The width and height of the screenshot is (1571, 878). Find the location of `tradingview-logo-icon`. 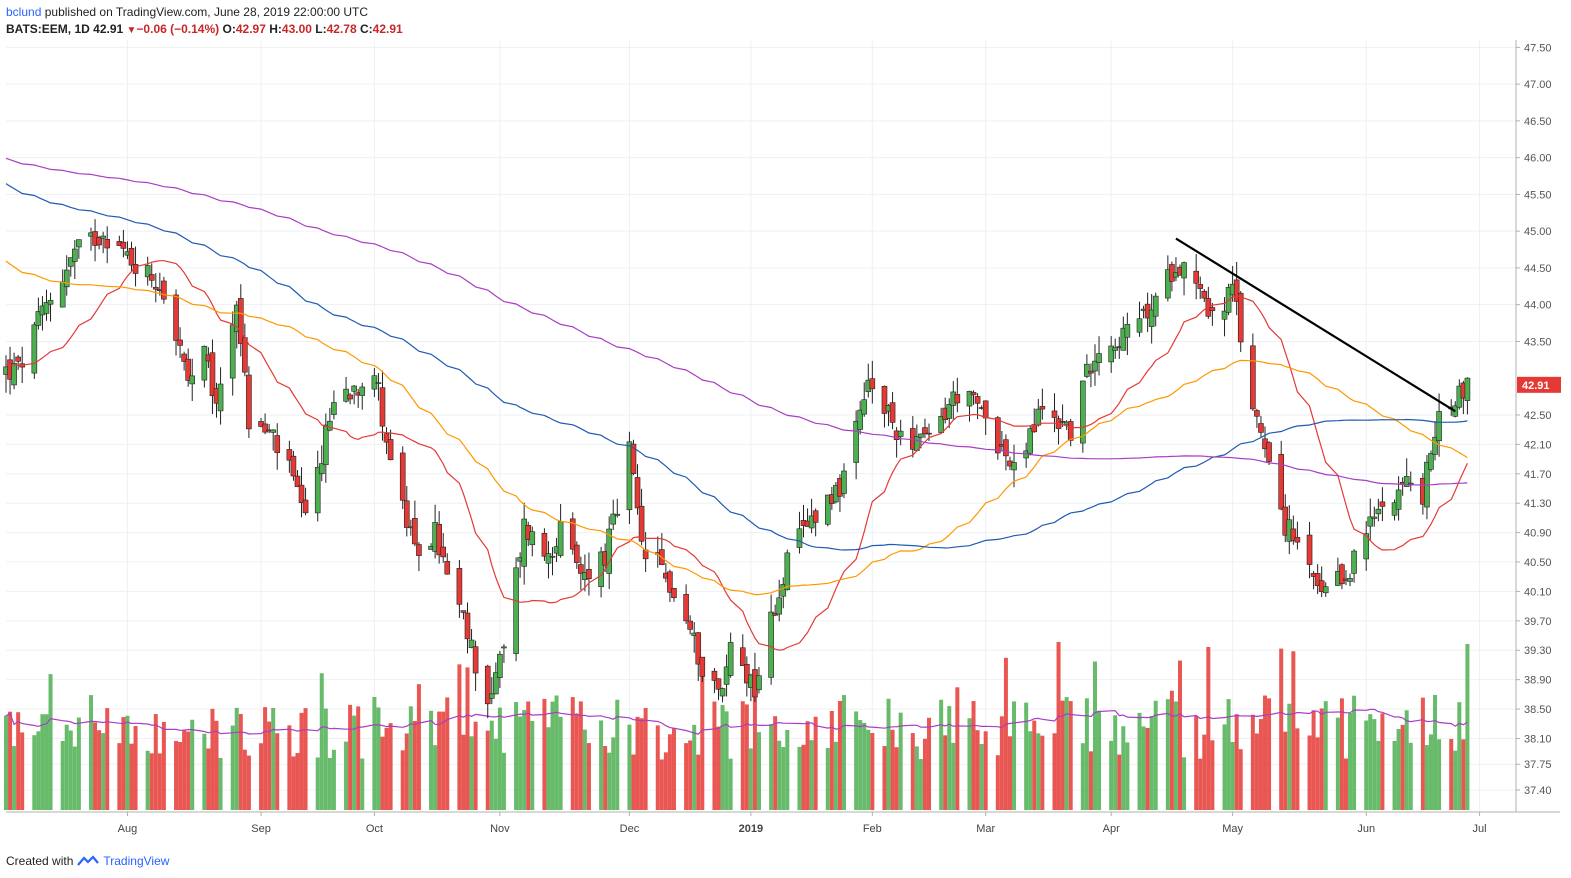

tradingview-logo-icon is located at coordinates (88, 860).